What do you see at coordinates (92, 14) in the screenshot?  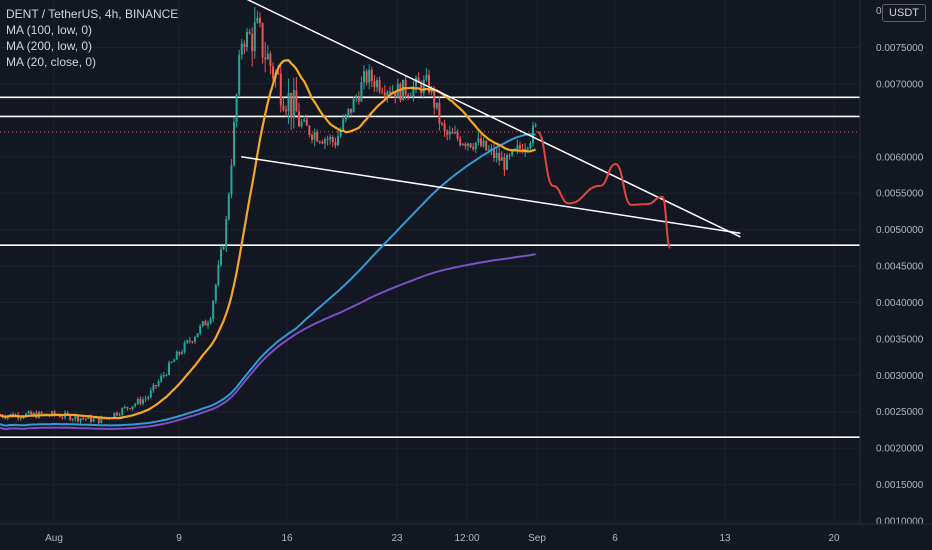 I see `symbol-title: DENT / TetherUS, 4h, BINANCE` at bounding box center [92, 14].